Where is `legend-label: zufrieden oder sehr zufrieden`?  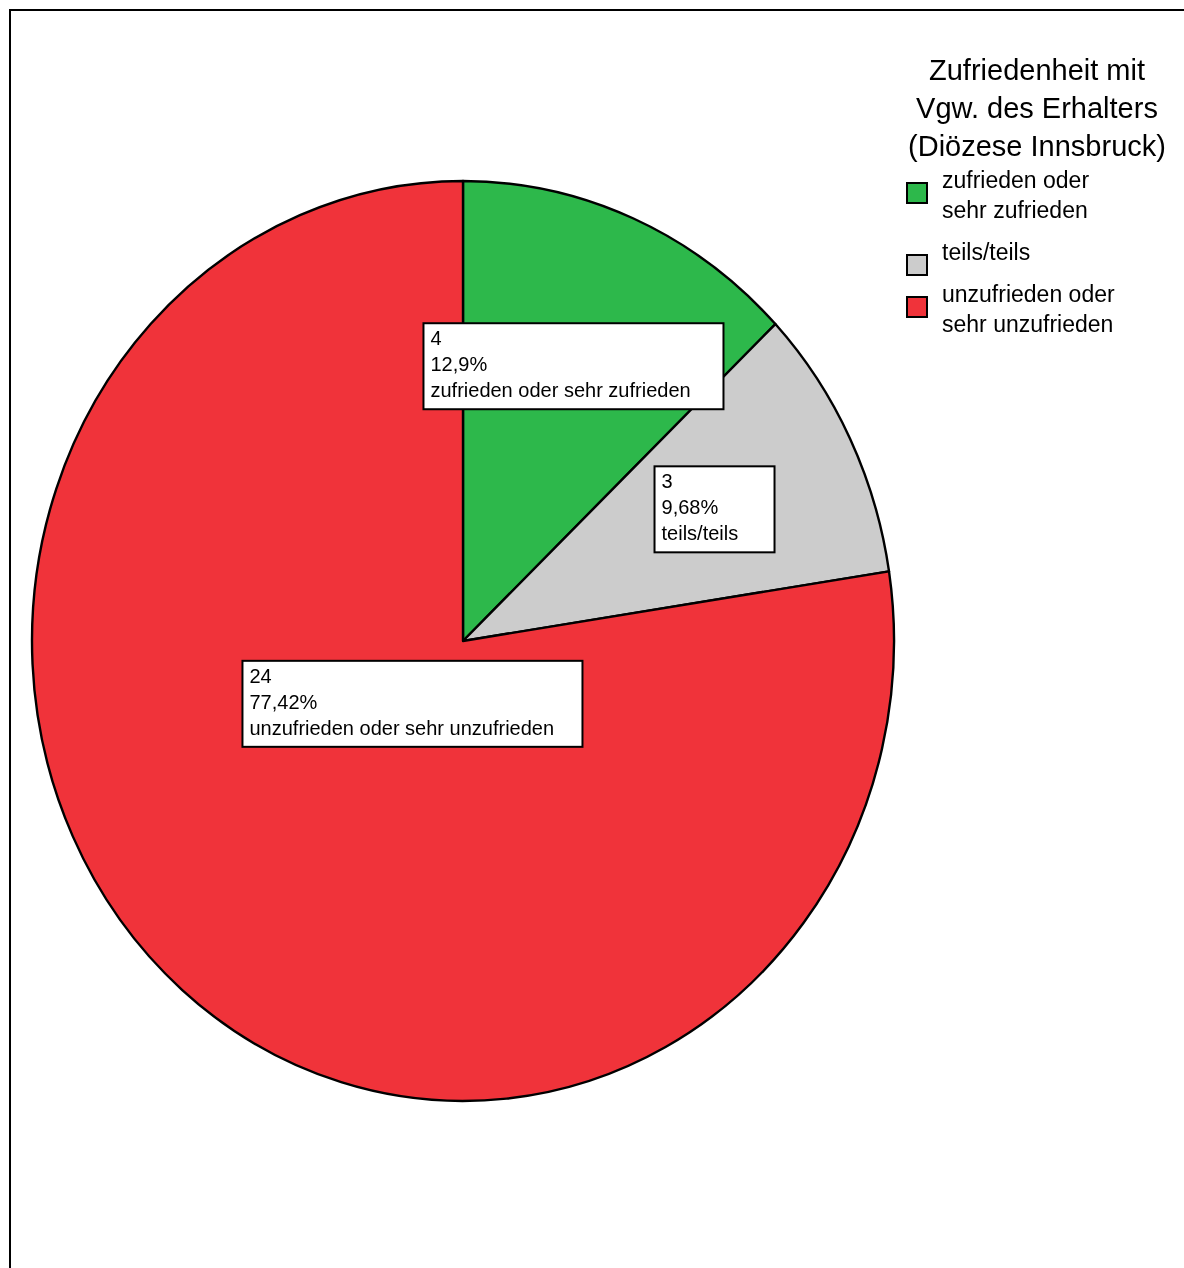 legend-label: zufrieden oder sehr zufrieden is located at coordinates (1016, 195).